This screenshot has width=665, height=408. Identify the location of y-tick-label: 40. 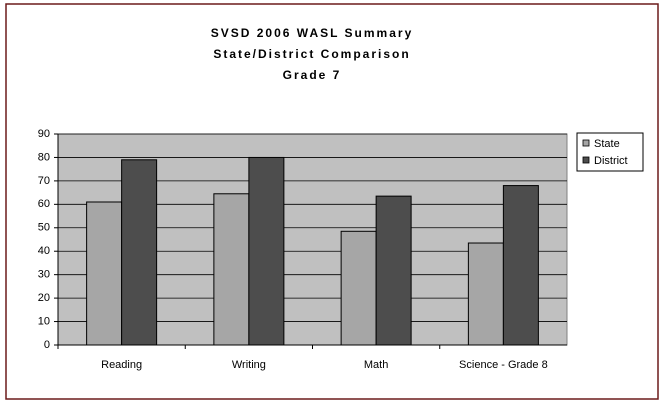
(44, 251).